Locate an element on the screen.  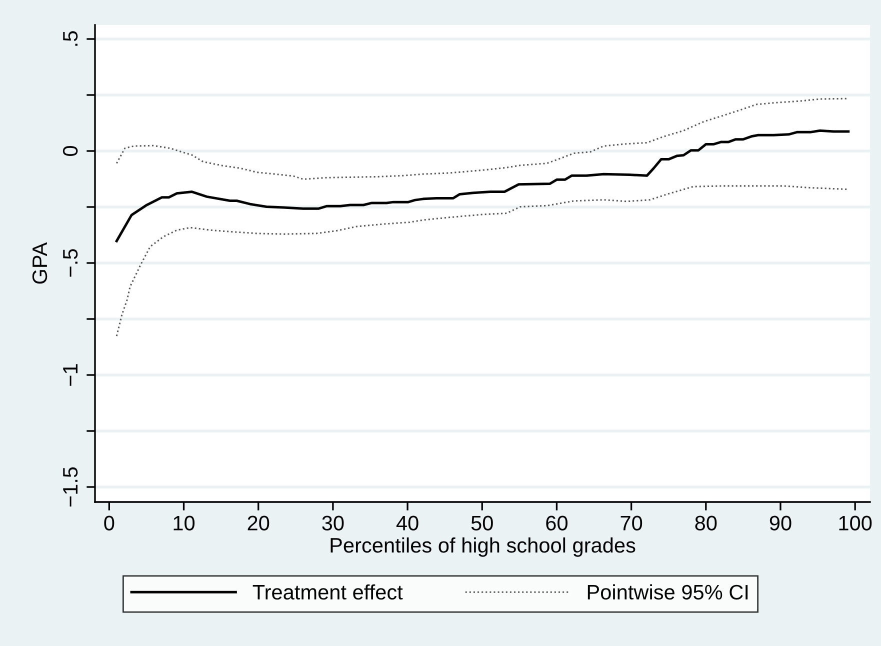
x-tick-label: 90 is located at coordinates (781, 523).